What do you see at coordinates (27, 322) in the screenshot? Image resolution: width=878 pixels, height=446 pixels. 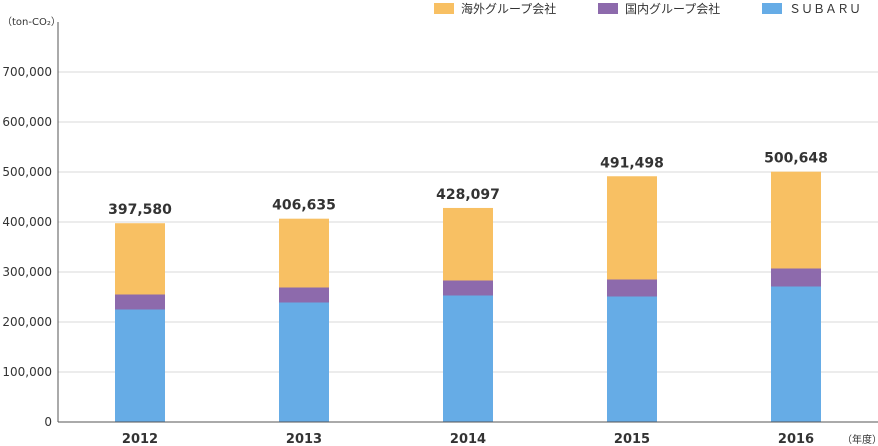 I see `y-tick-label: 200,000` at bounding box center [27, 322].